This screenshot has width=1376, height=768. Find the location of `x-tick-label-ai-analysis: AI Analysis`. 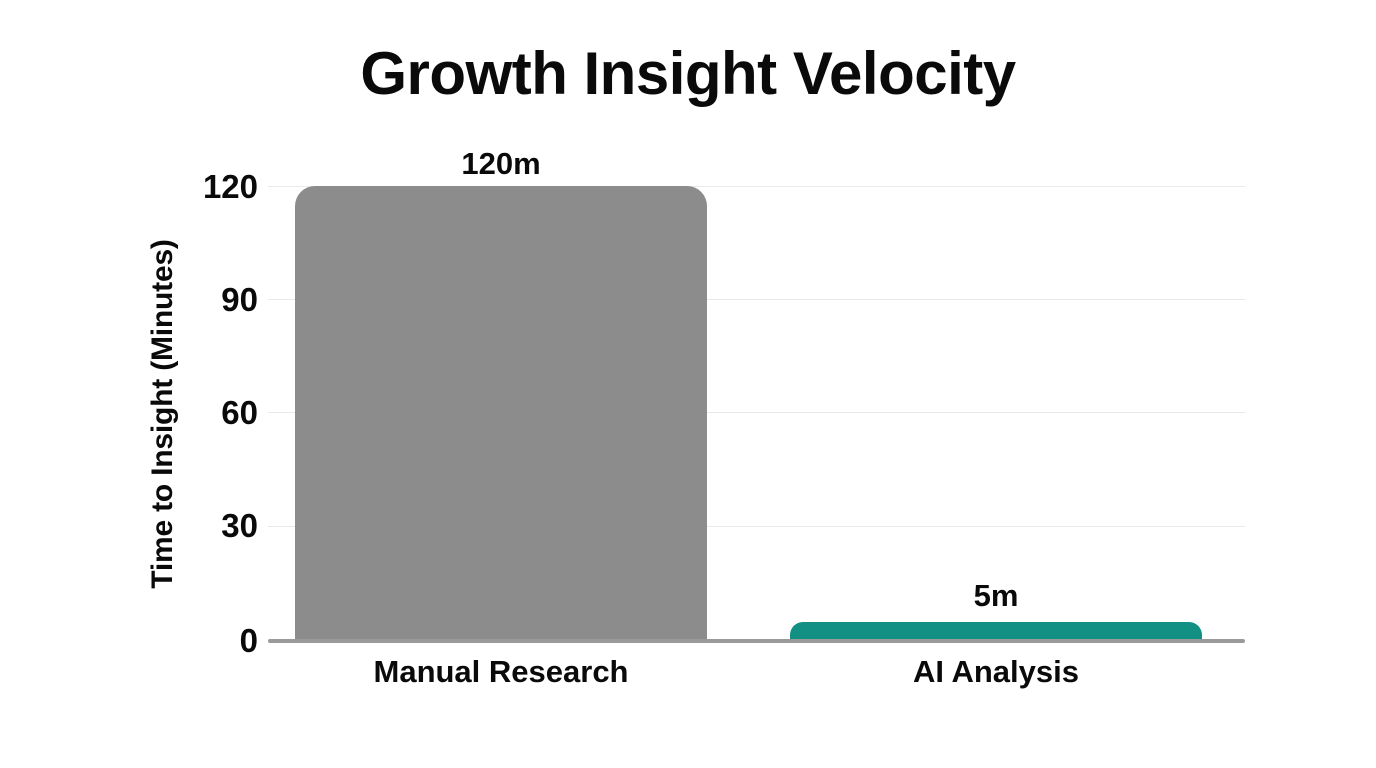

x-tick-label-ai-analysis: AI Analysis is located at coordinates (996, 671).